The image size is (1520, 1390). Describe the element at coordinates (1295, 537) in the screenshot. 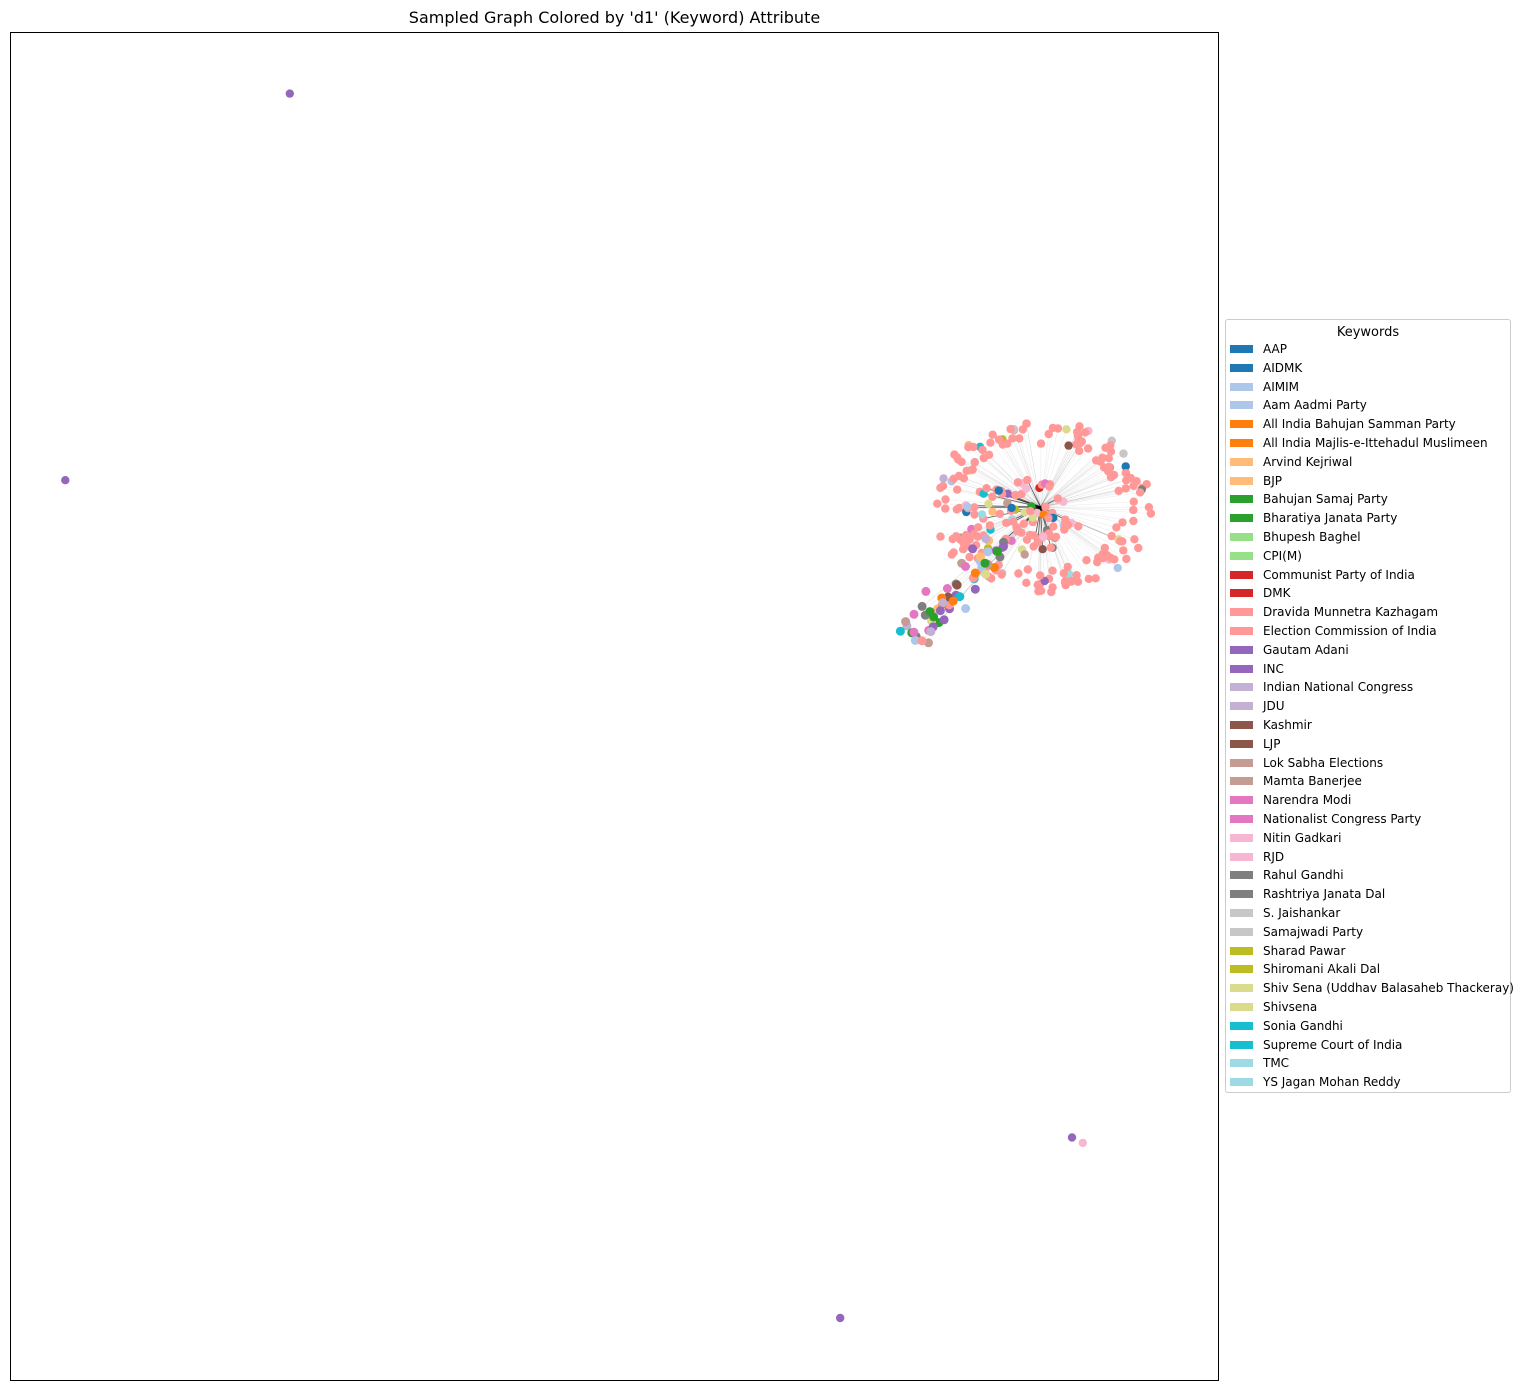

I see `legend-item: Bhupesh Baghel` at that location.